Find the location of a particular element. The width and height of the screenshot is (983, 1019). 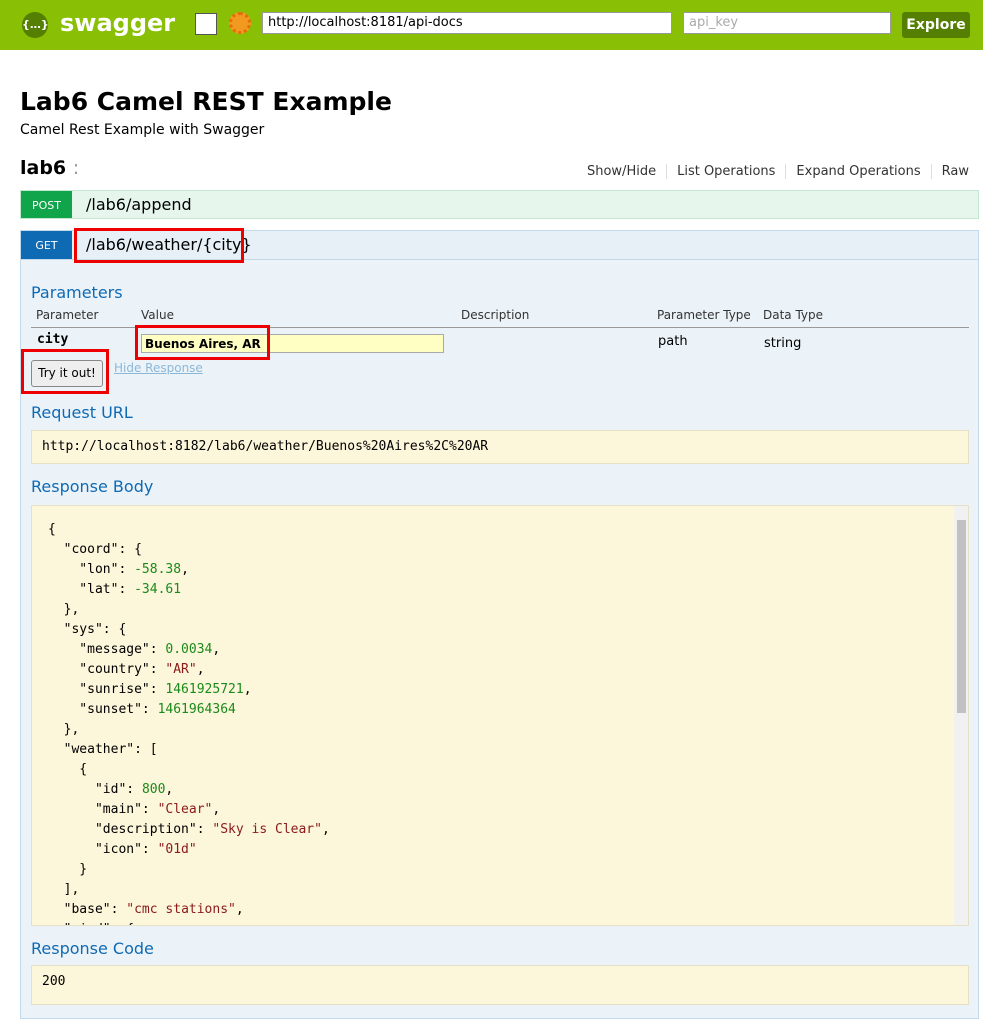

json-line: "description": "Sky is Clear", is located at coordinates (189, 830).